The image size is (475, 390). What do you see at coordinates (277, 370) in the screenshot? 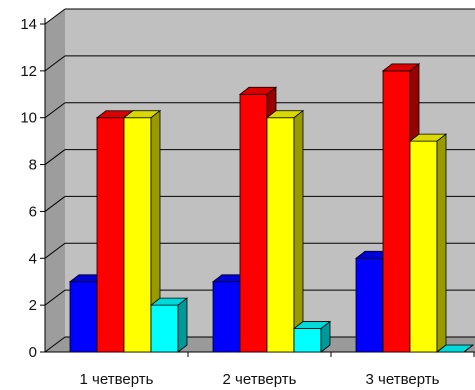
I see `x-tick-labels: 1 четверть 2 четверть 3 четверть` at bounding box center [277, 370].